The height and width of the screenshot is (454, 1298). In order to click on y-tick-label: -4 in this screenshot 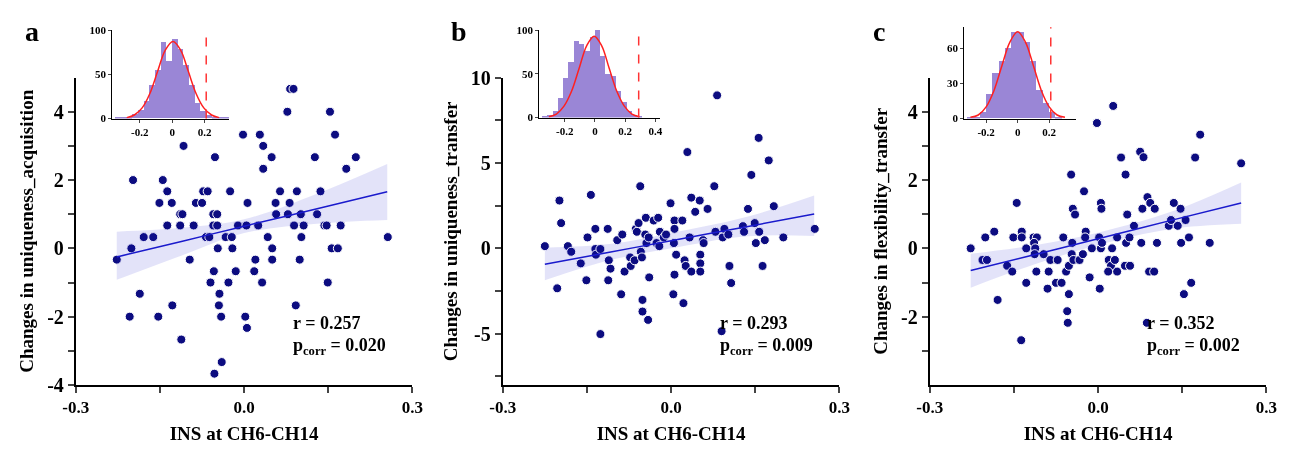, I will do `click(55, 384)`.